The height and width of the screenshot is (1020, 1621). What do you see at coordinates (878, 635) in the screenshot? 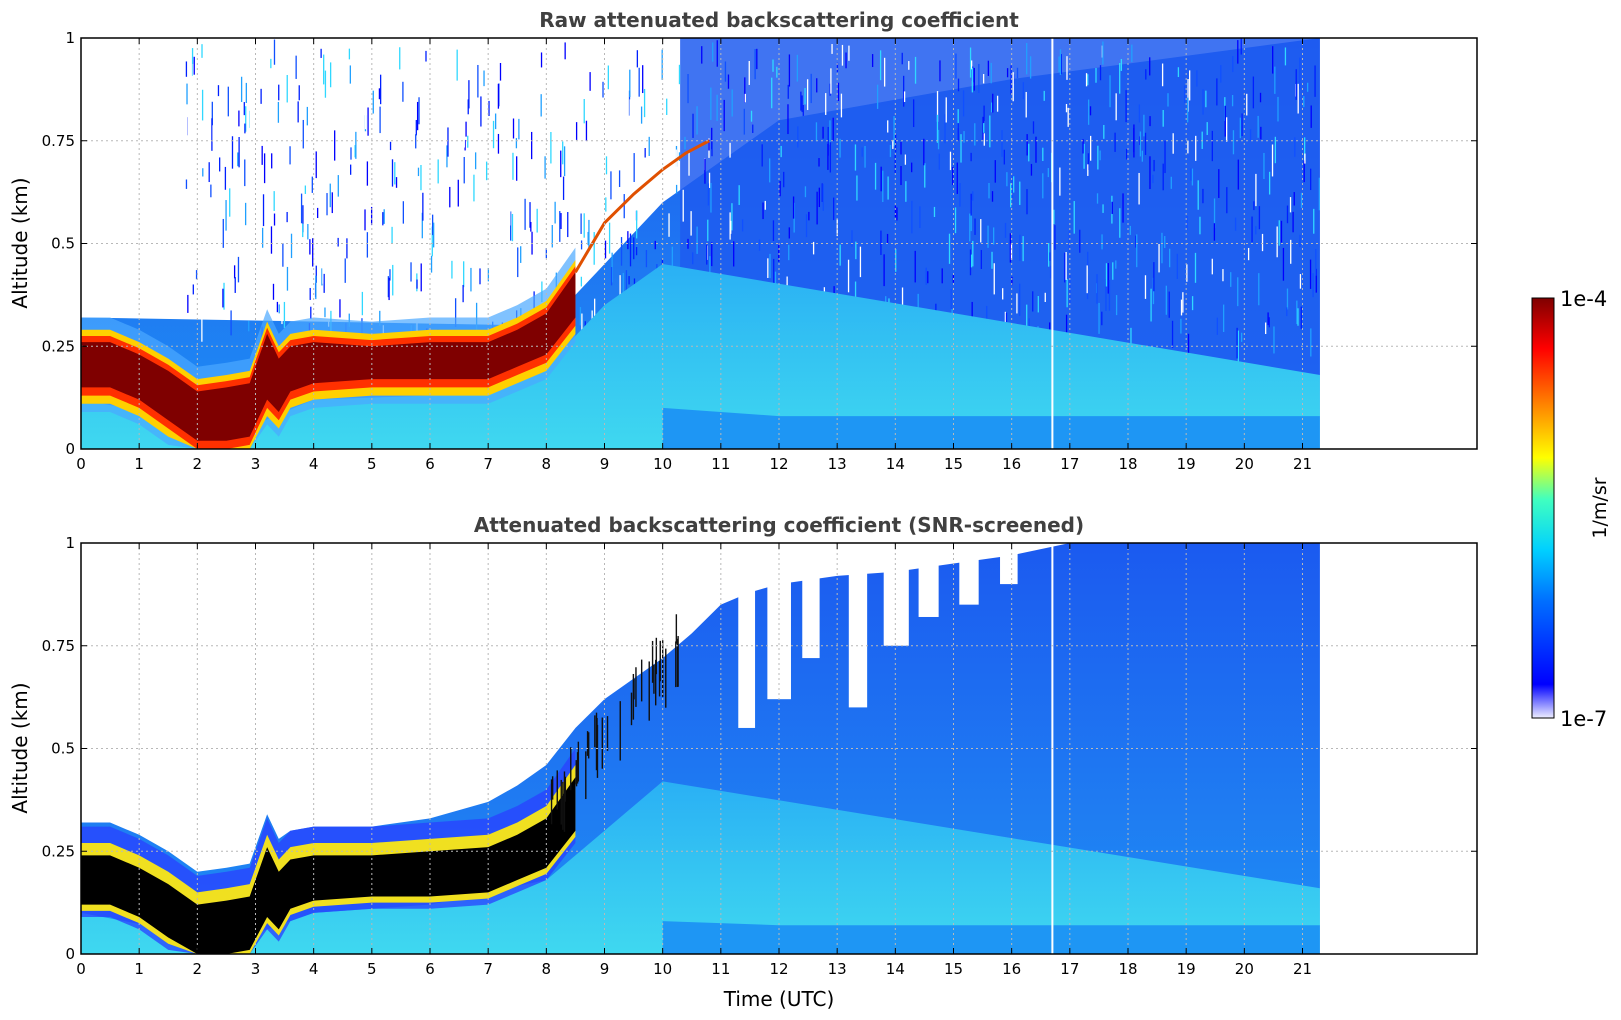
I see `screened-gaps` at bounding box center [878, 635].